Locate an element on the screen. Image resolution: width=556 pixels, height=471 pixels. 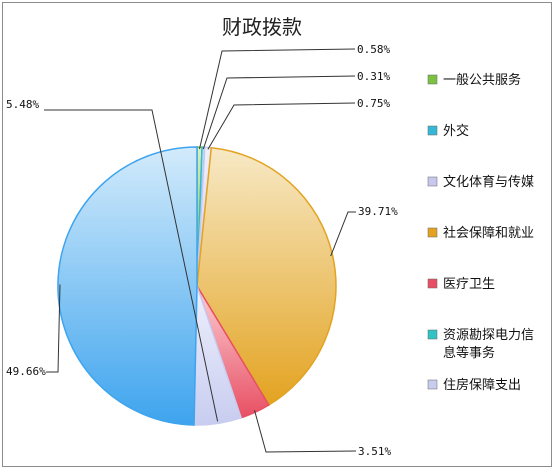
legend-label: 社会保障和就业 is located at coordinates (488, 233).